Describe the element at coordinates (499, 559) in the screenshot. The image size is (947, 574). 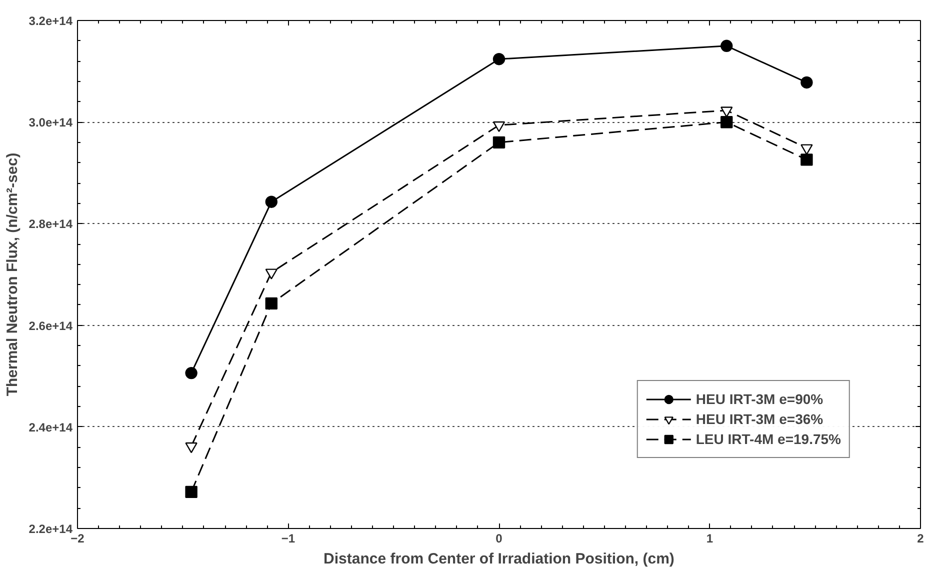
I see `x-axis-title: Distance from Center of Irradiation Position, (cm)` at that location.